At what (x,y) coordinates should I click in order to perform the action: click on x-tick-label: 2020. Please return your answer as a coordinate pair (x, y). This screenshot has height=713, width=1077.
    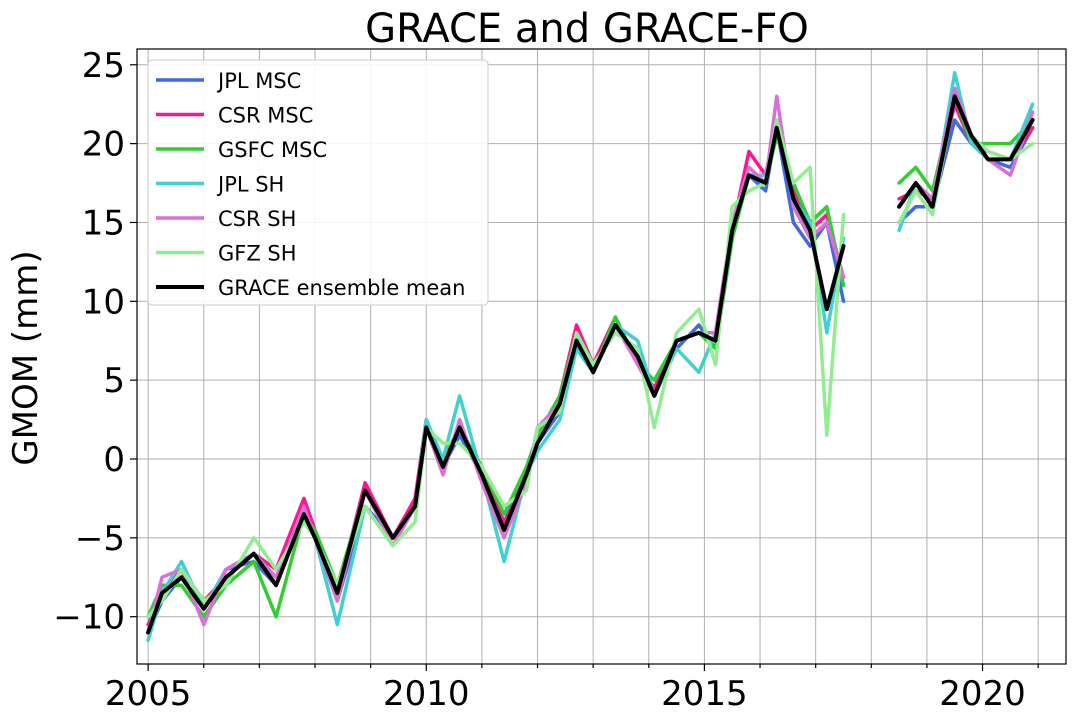
    Looking at the image, I should click on (982, 693).